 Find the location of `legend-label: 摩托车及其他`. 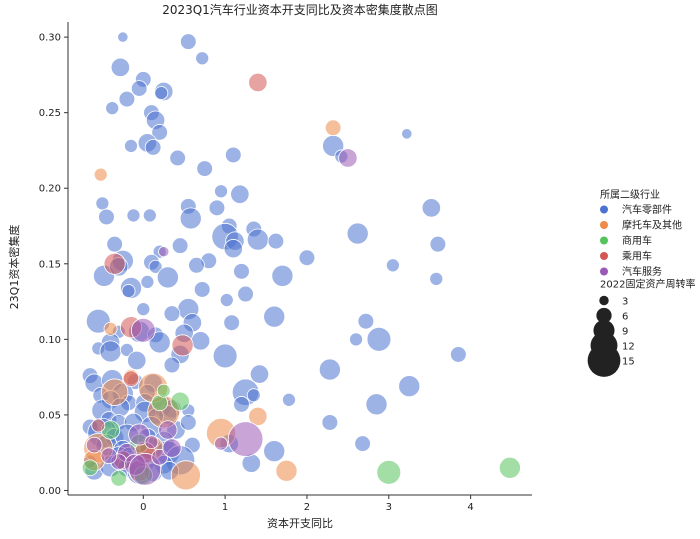

legend-label: 摩托车及其他 is located at coordinates (652, 225).